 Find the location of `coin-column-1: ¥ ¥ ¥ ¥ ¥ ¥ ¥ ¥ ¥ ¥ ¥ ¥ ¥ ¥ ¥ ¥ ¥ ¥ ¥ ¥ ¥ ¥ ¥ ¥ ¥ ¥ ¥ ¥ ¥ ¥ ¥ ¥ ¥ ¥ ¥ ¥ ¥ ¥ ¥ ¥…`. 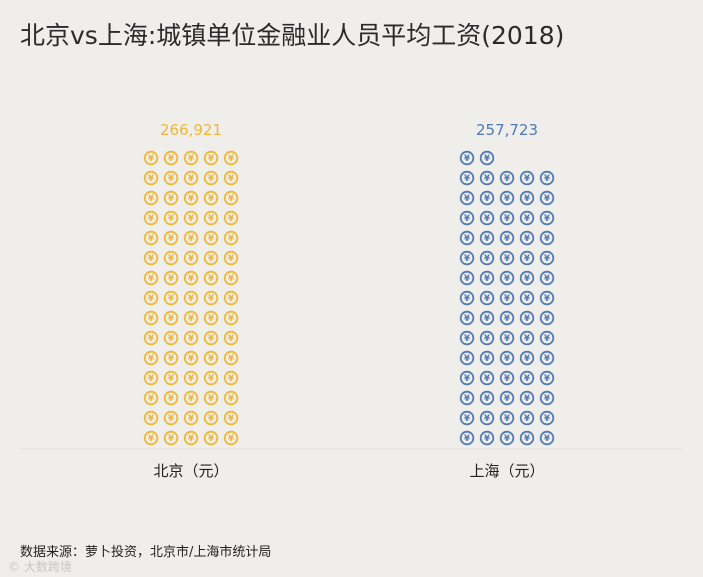

coin-column-1: ¥ ¥ ¥ ¥ ¥ ¥ ¥ ¥ ¥ ¥ ¥ ¥ ¥ ¥ ¥ ¥ ¥ ¥ ¥ ¥ ¥ ¥ ¥ ¥ ¥ ¥ ¥ ¥ ¥ ¥ ¥ ¥ ¥ ¥ ¥ ¥ ¥ ¥ ¥ ¥… is located at coordinates (191, 298).